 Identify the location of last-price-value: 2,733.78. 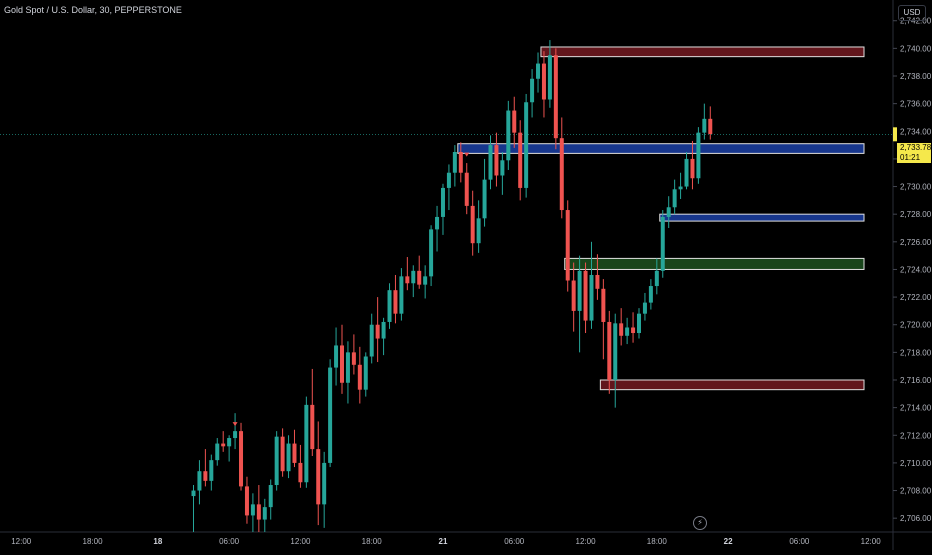
(915, 148).